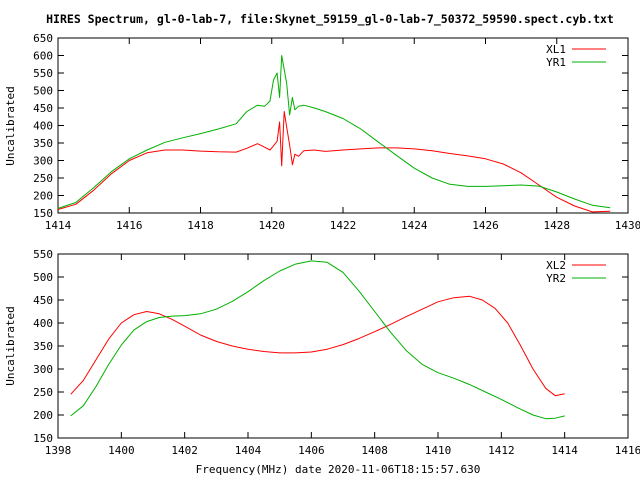 The height and width of the screenshot is (480, 640). I want to click on x-tick-label: 1406, so click(311, 450).